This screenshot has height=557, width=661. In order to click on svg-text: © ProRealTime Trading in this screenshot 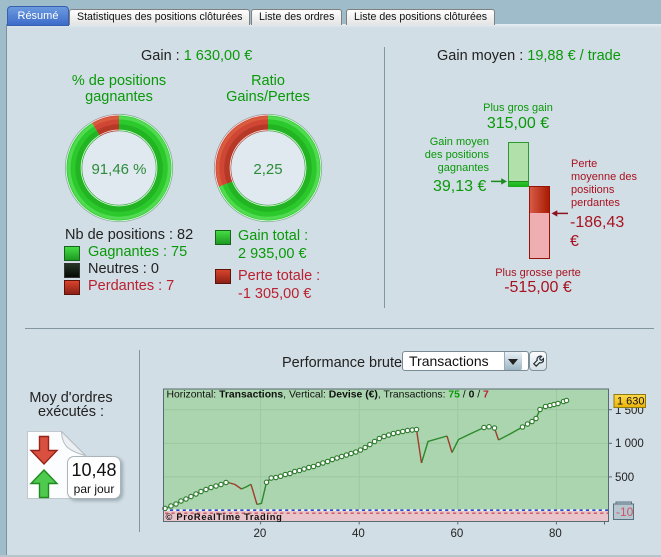, I will do `click(224, 517)`.